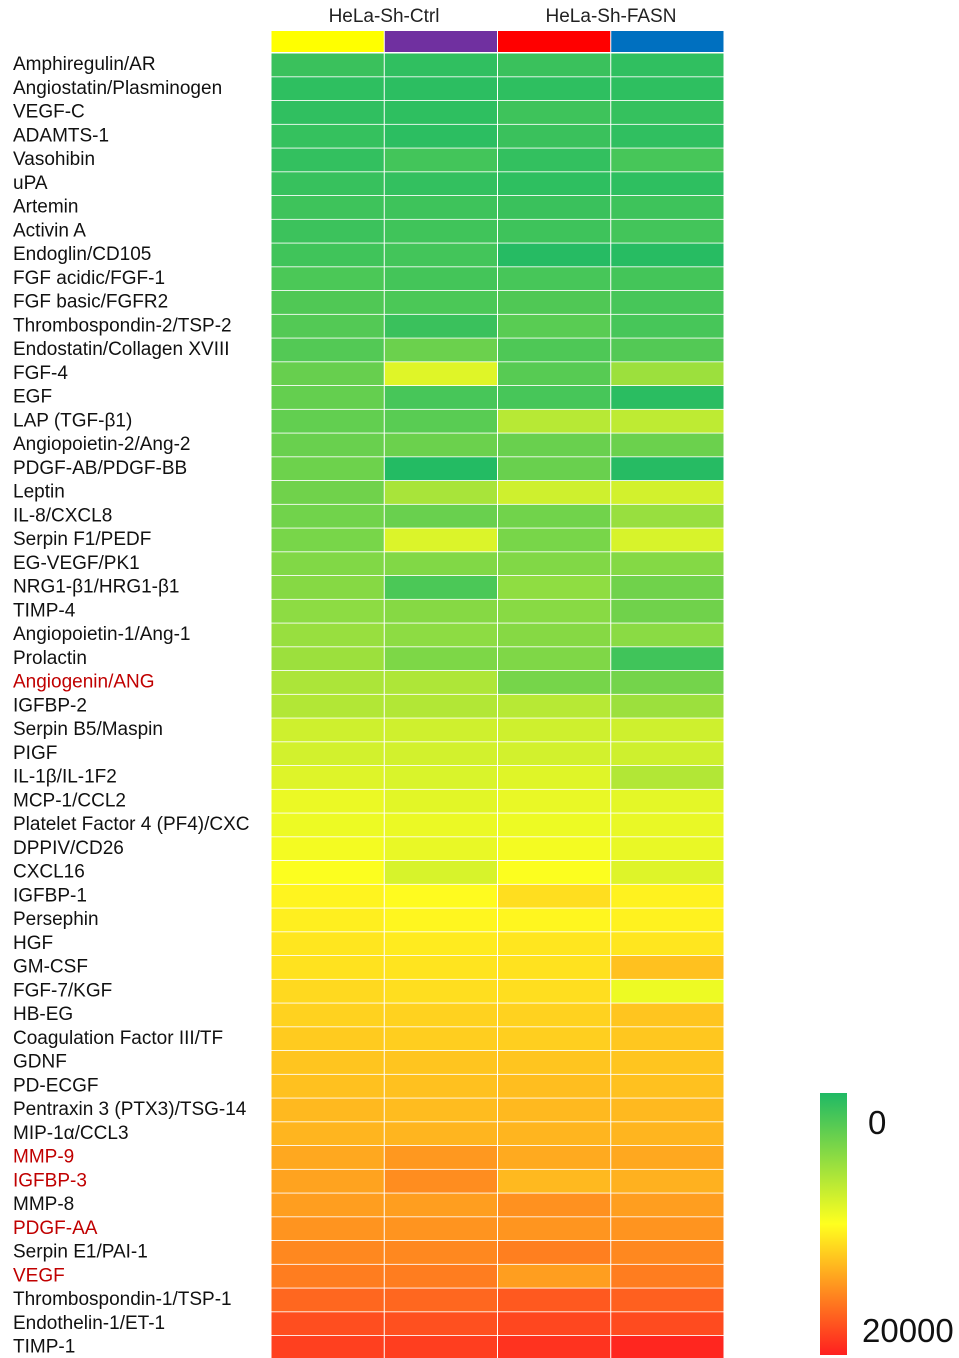 The width and height of the screenshot is (959, 1358). Describe the element at coordinates (44, 610) in the screenshot. I see `row-label: TIMP-4` at that location.